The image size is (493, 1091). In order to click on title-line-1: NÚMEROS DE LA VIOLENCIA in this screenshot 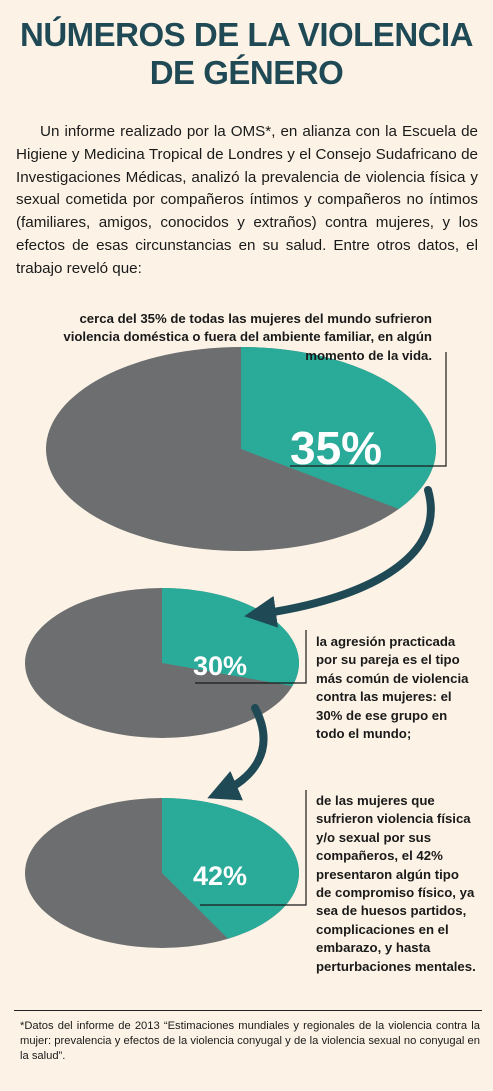, I will do `click(246, 34)`.